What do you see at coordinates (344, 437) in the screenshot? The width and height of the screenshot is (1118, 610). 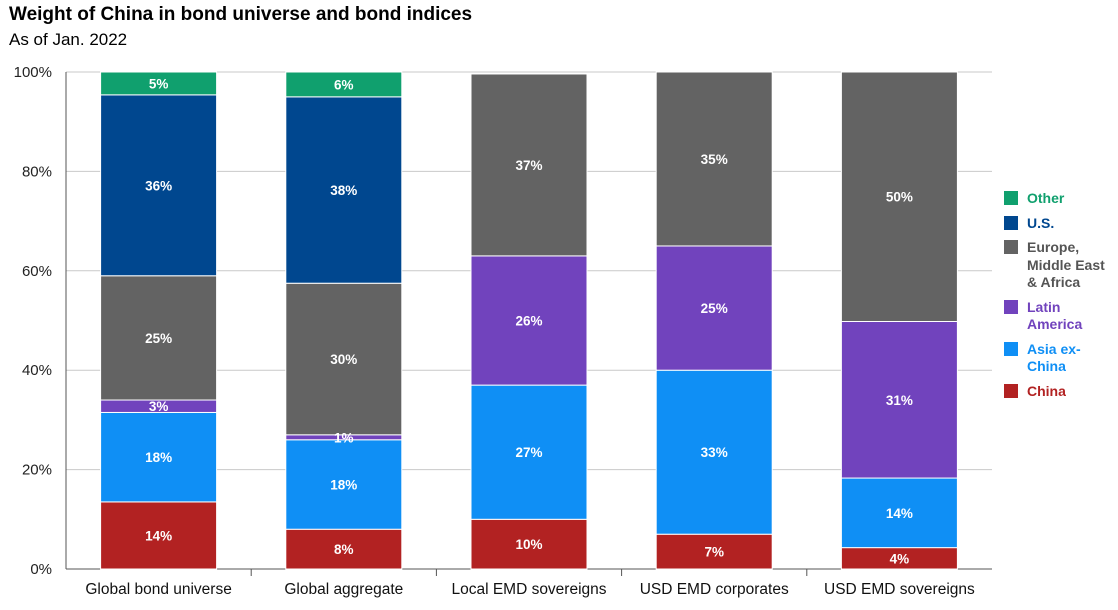 I see `data-label: 1%` at bounding box center [344, 437].